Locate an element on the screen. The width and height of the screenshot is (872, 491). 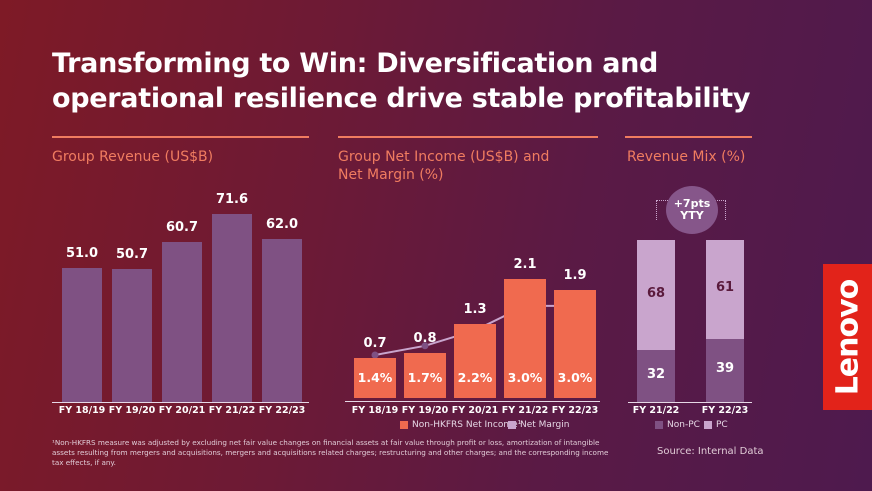
logo-text: Lenovo is located at coordinates (848, 337).